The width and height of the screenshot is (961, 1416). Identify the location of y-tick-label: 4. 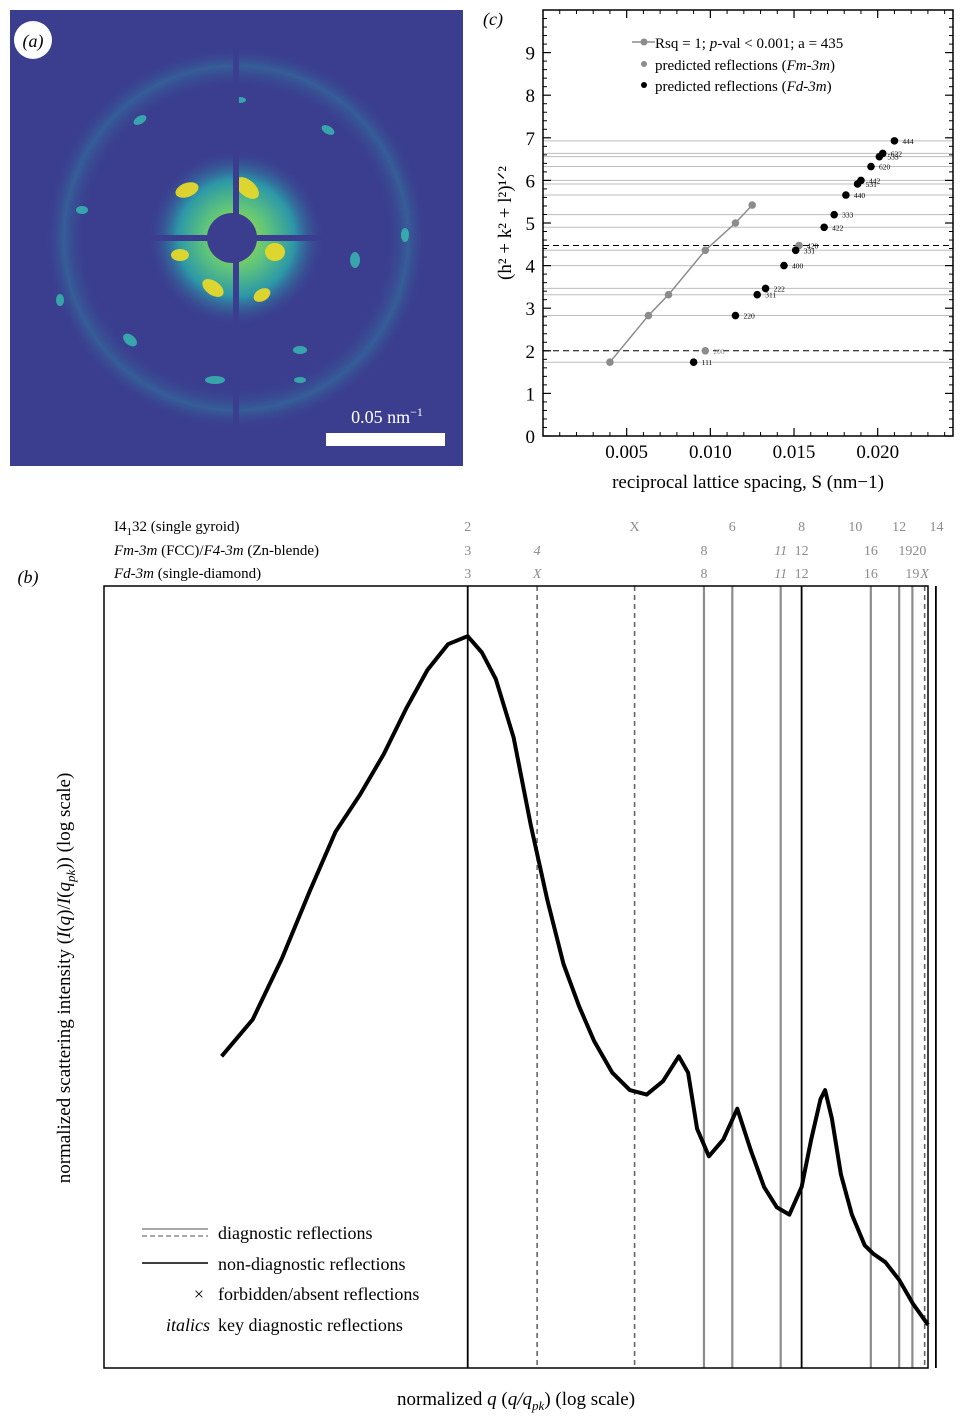
(531, 267).